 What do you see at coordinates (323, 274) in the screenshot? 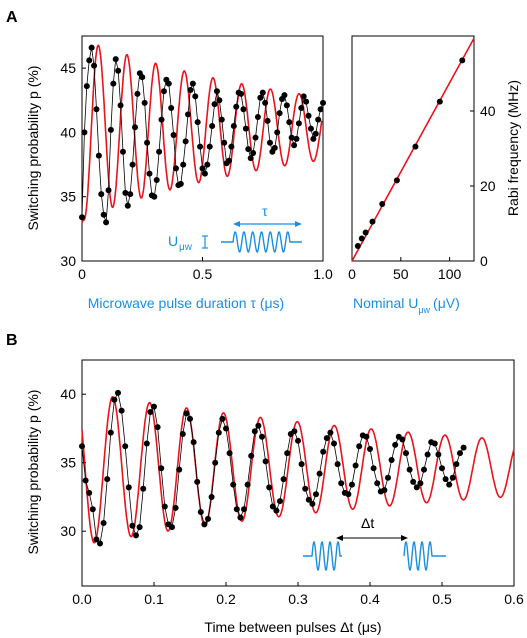
I see `x-tick-label: 1.0` at bounding box center [323, 274].